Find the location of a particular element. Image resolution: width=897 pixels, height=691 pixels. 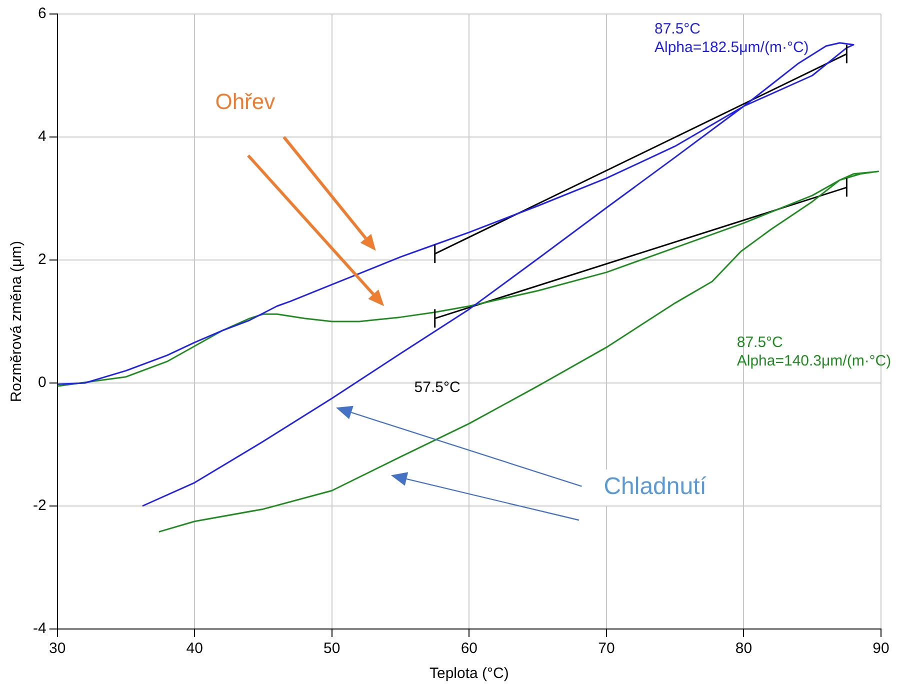

y-tick-label: 0 is located at coordinates (42, 383).